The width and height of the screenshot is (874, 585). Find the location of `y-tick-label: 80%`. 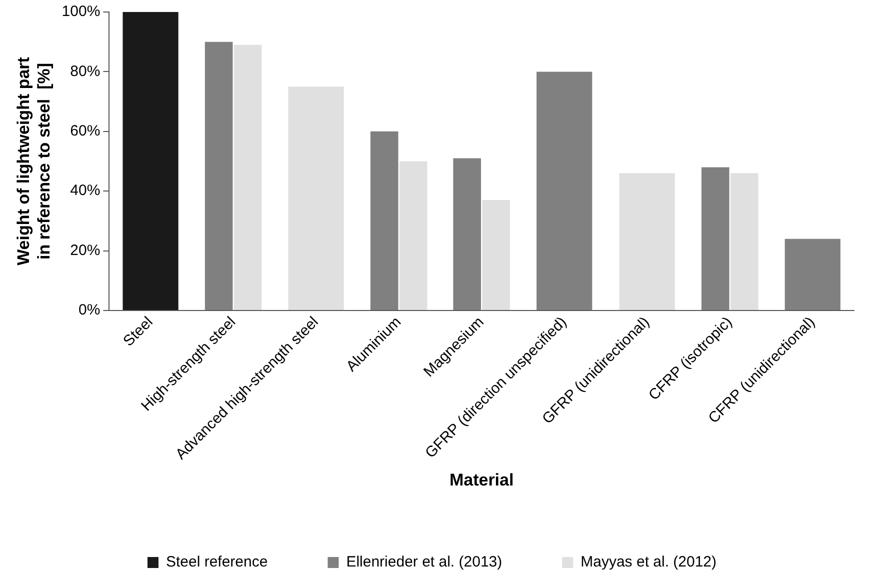

y-tick-label: 80% is located at coordinates (85, 71).